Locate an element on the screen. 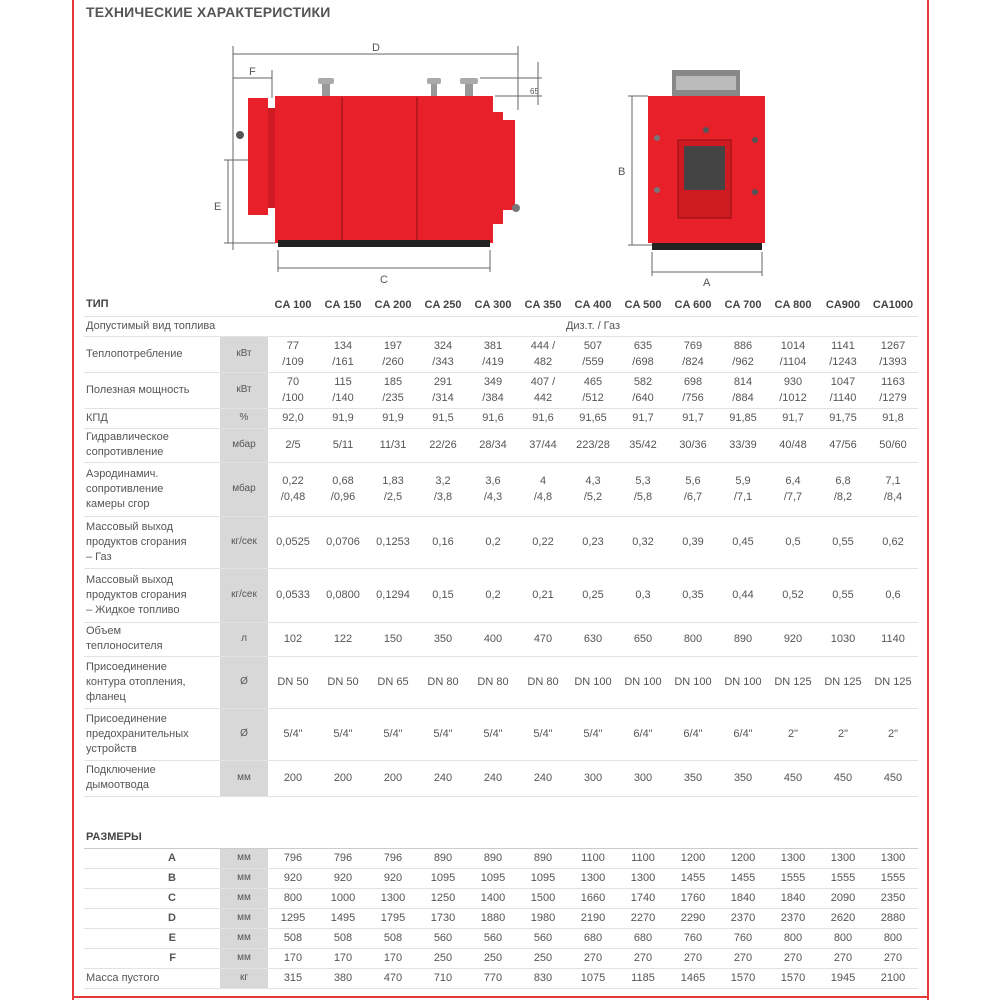 This screenshot has width=1000, height=1000. value-cell: 407 / 442 is located at coordinates (543, 390).